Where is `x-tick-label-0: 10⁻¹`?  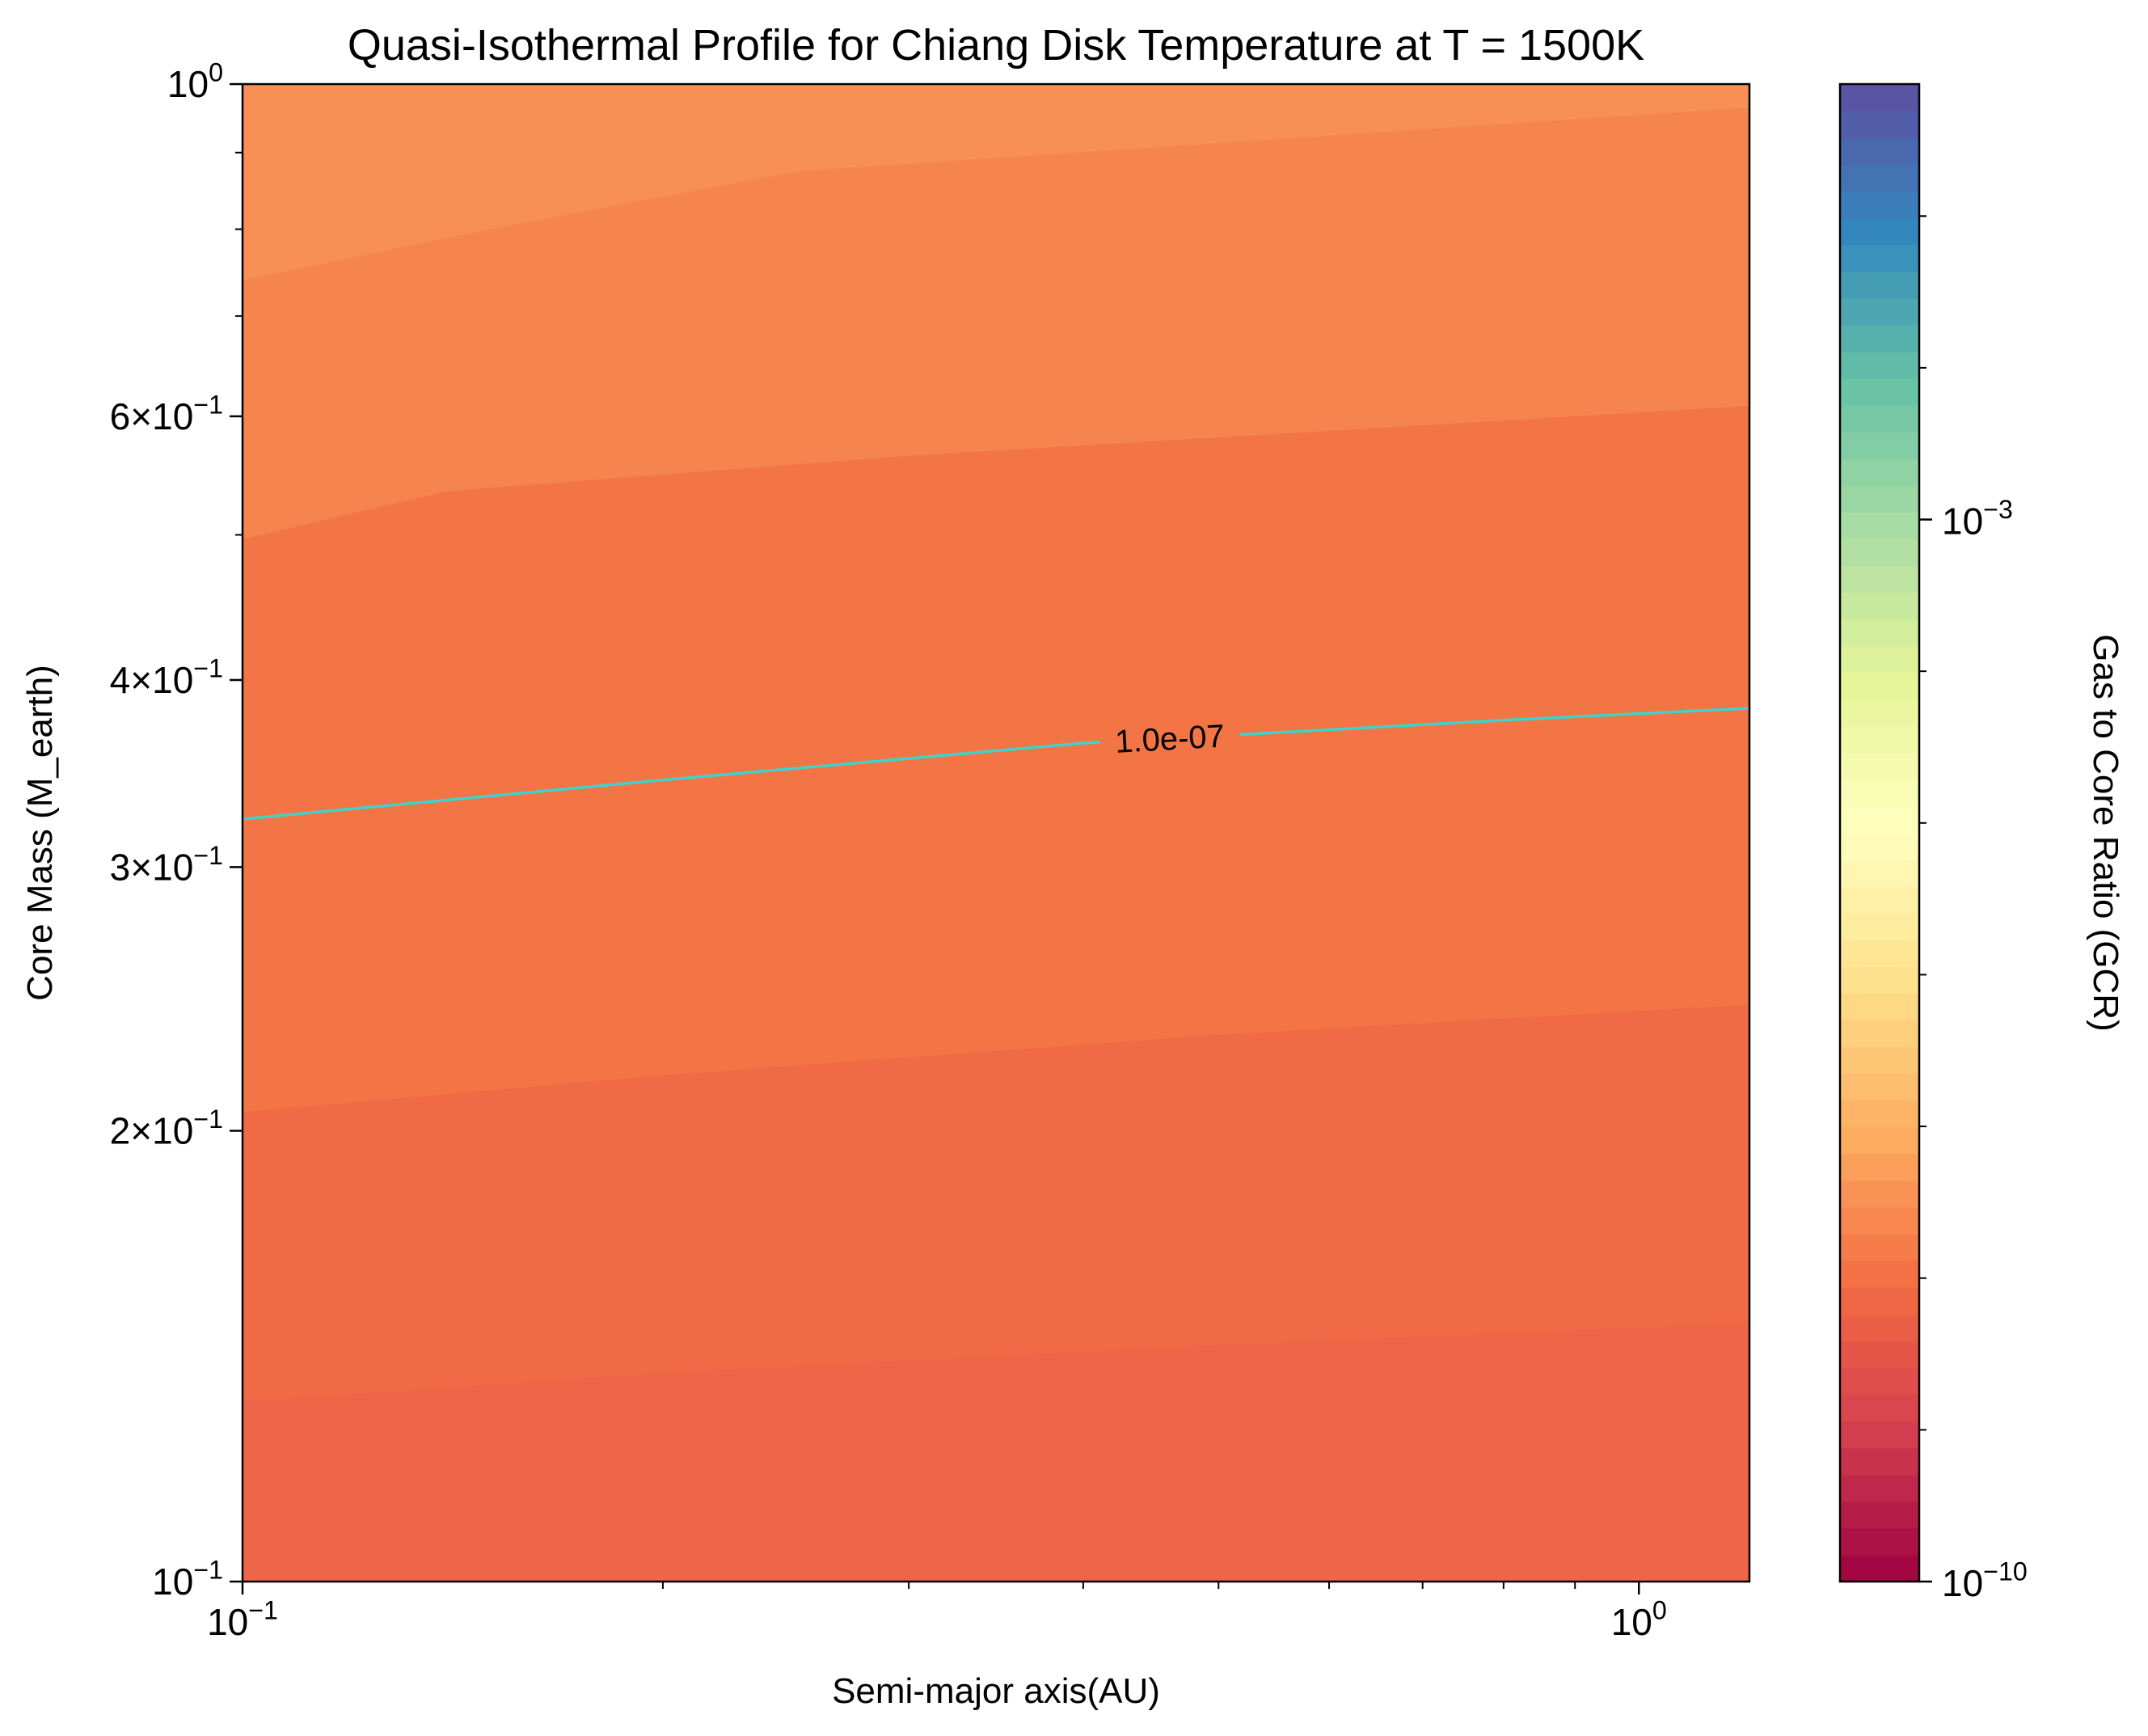
x-tick-label-0: 10⁻¹ is located at coordinates (242, 1619).